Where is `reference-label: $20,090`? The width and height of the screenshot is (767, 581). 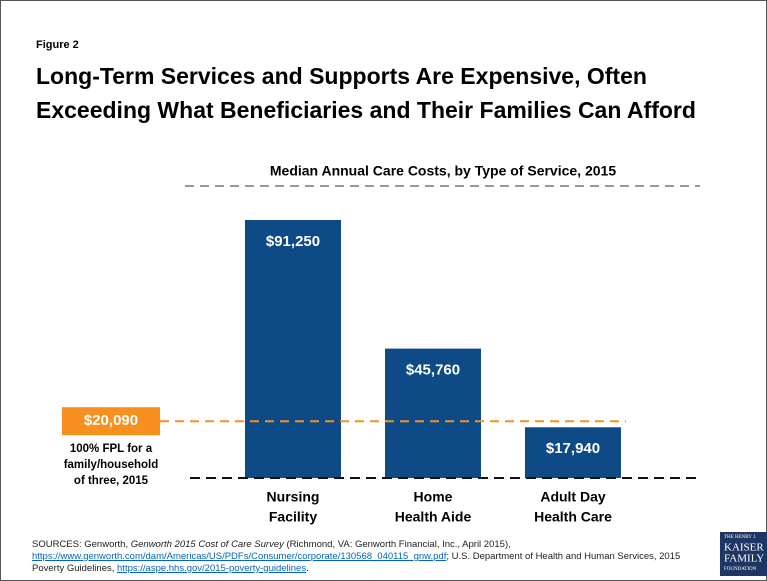
reference-label: $20,090 is located at coordinates (111, 420).